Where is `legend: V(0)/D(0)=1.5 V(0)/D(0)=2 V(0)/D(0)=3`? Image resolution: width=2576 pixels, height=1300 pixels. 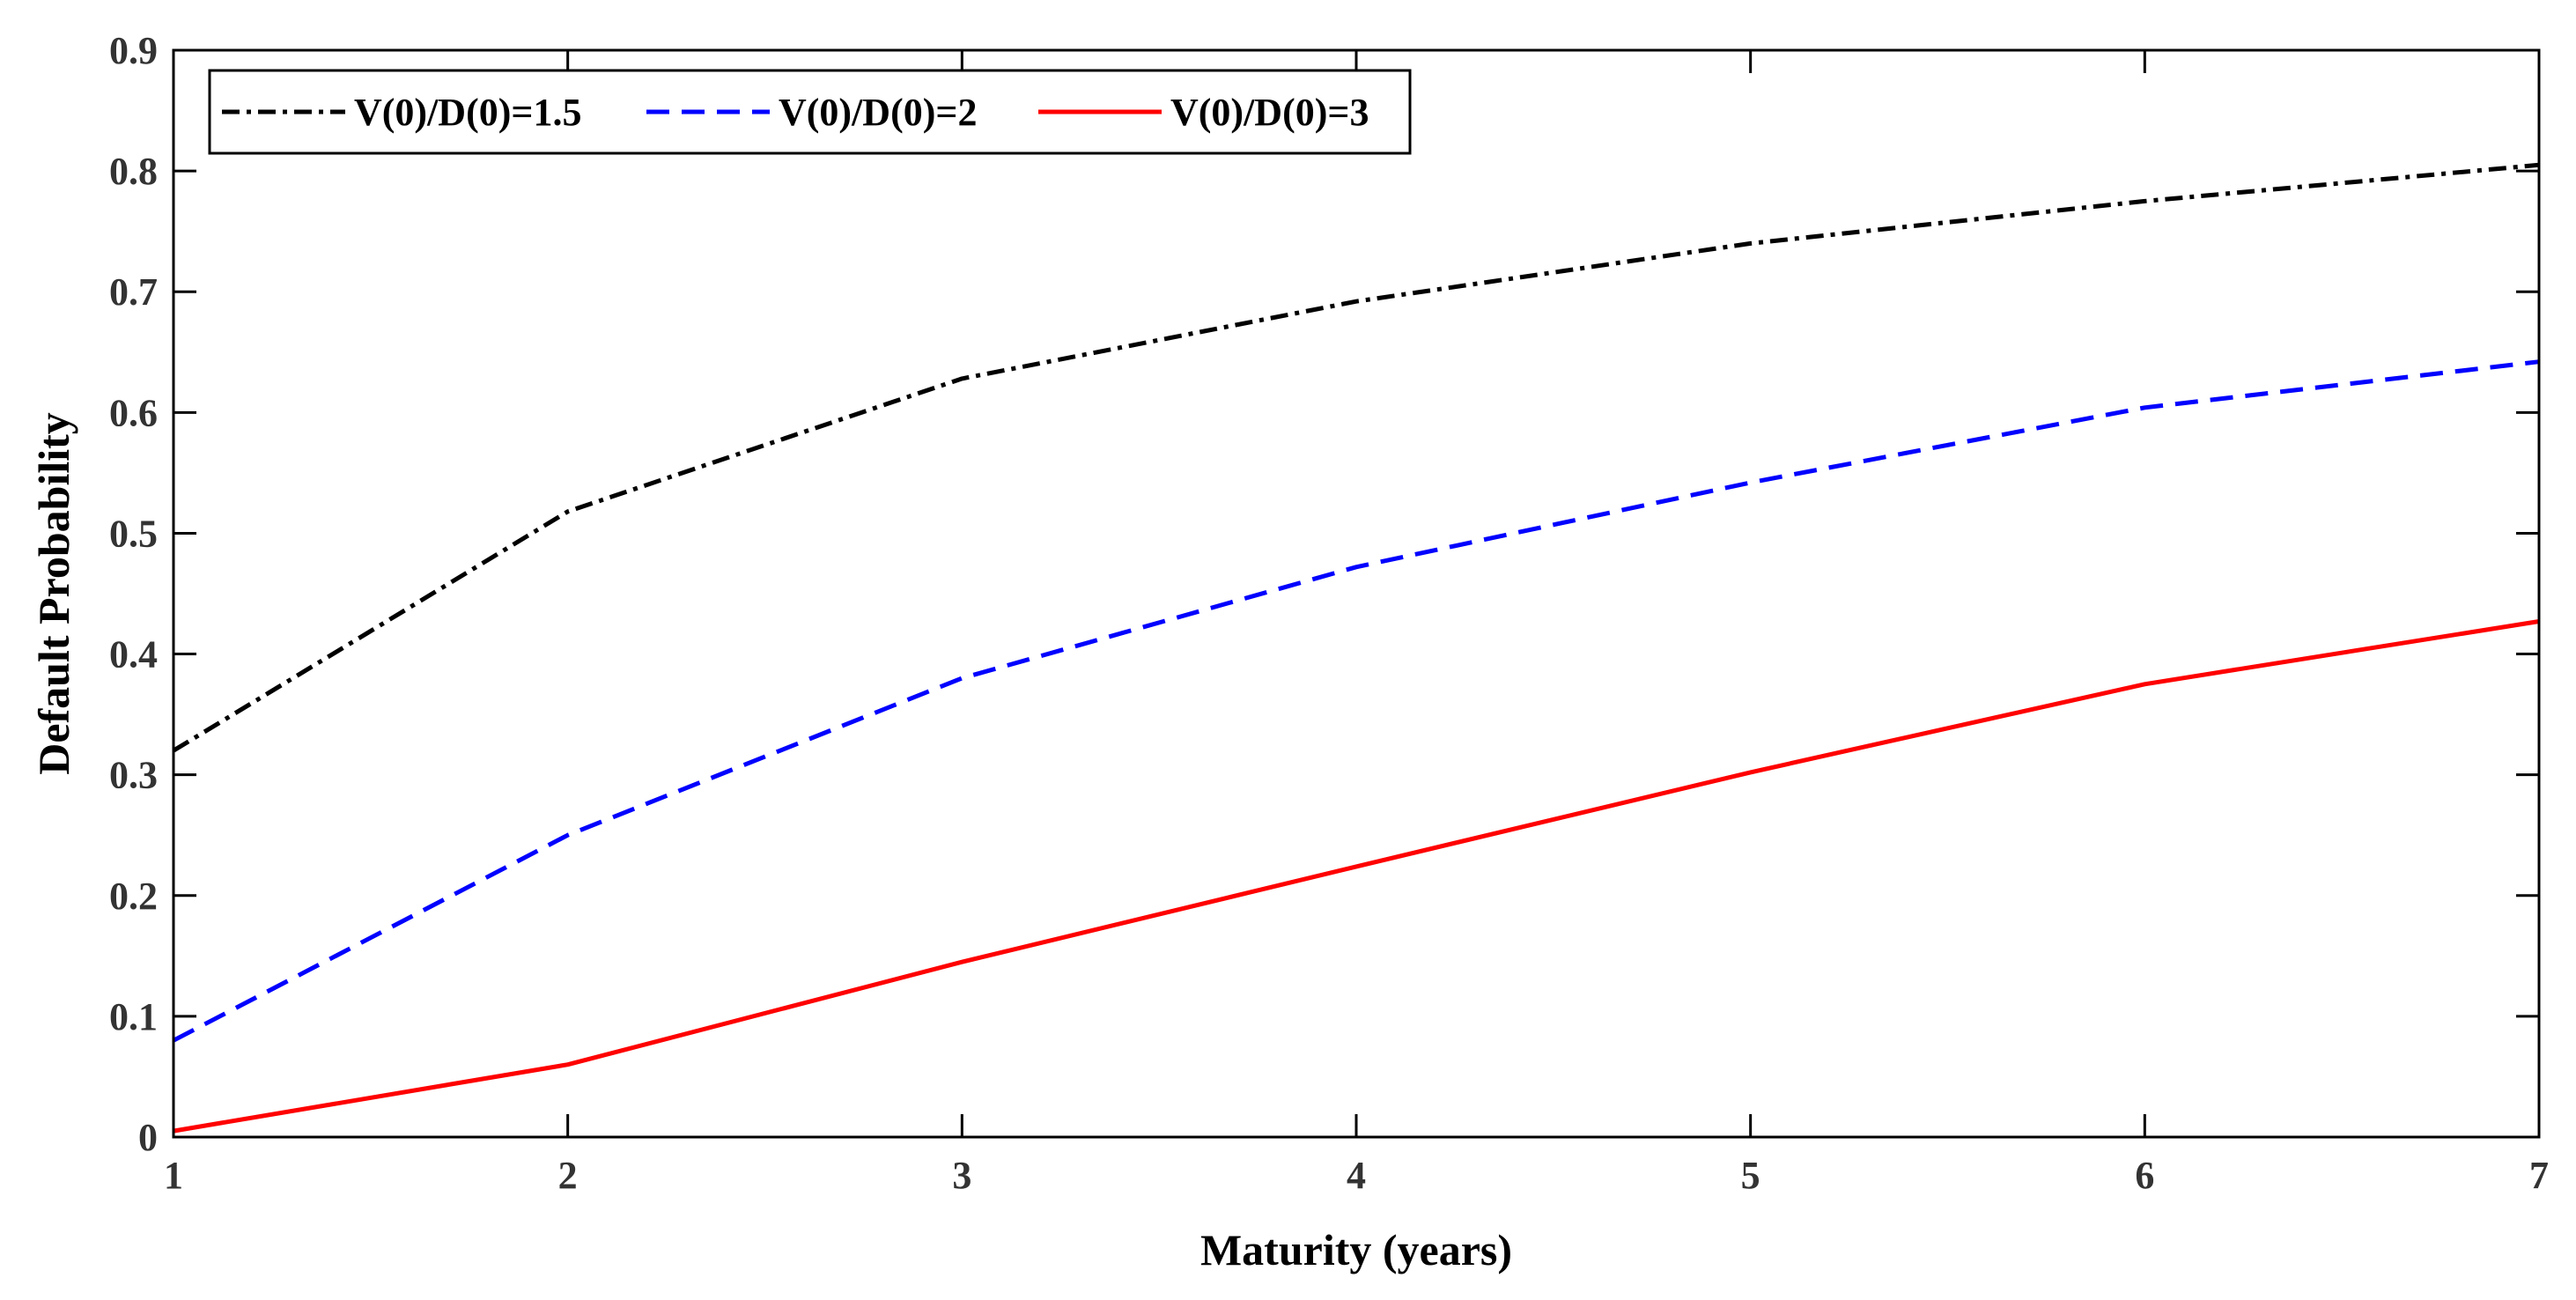 legend: V(0)/D(0)=1.5 V(0)/D(0)=2 V(0)/D(0)=3 is located at coordinates (810, 112).